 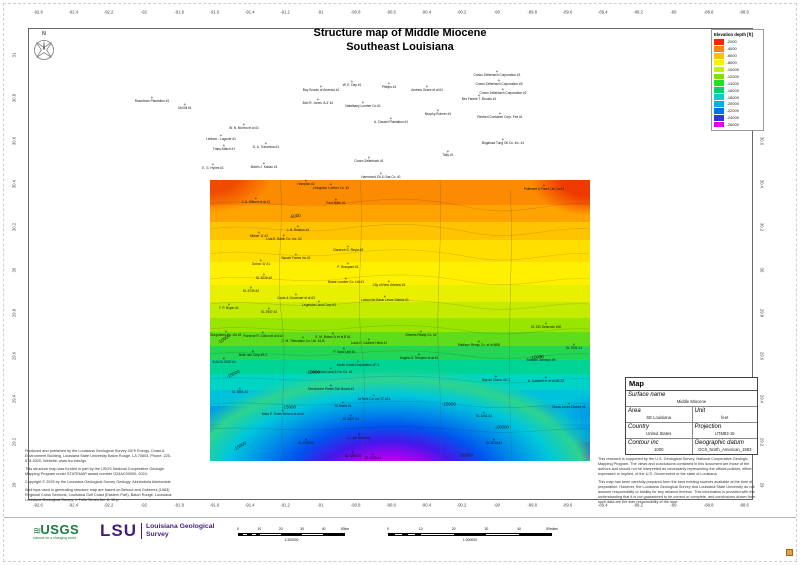 What do you see at coordinates (659, 433) in the screenshot?
I see `map-table-value: United States` at bounding box center [659, 433].